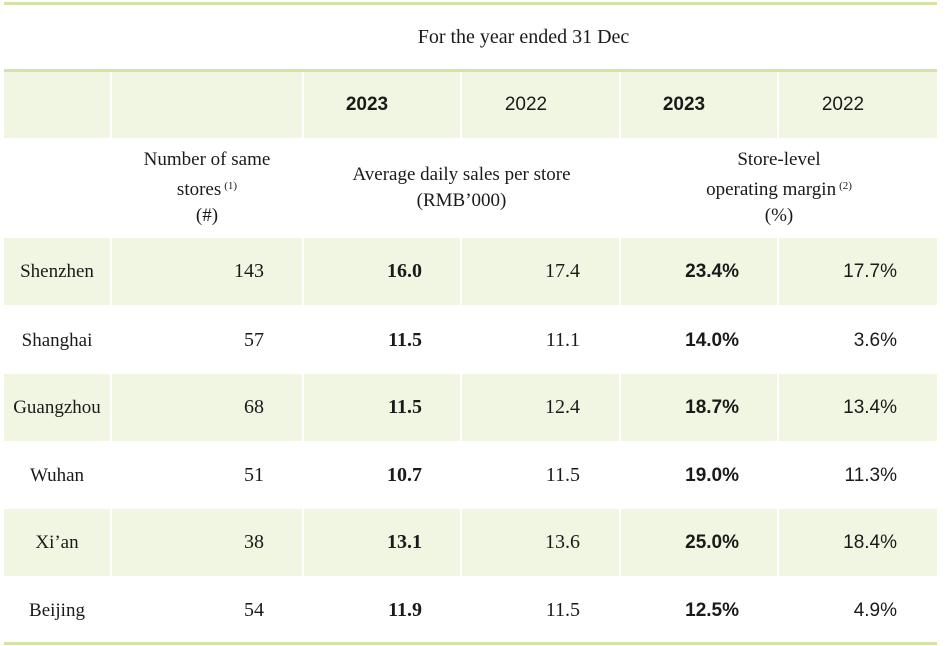 The image size is (951, 646). What do you see at coordinates (870, 542) in the screenshot?
I see `margin-2022-value: 18.4%` at bounding box center [870, 542].